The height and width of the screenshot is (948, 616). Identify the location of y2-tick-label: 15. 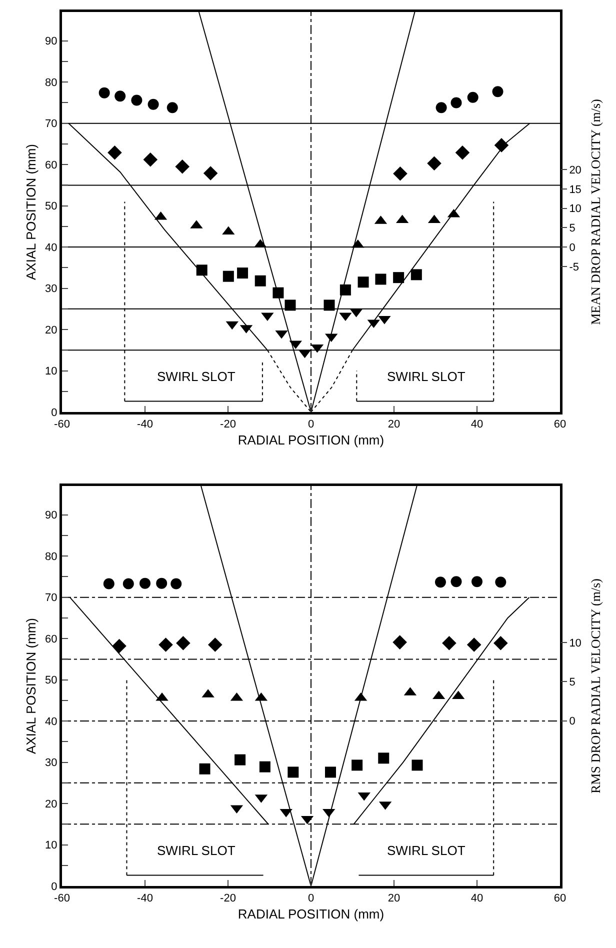
(575, 190).